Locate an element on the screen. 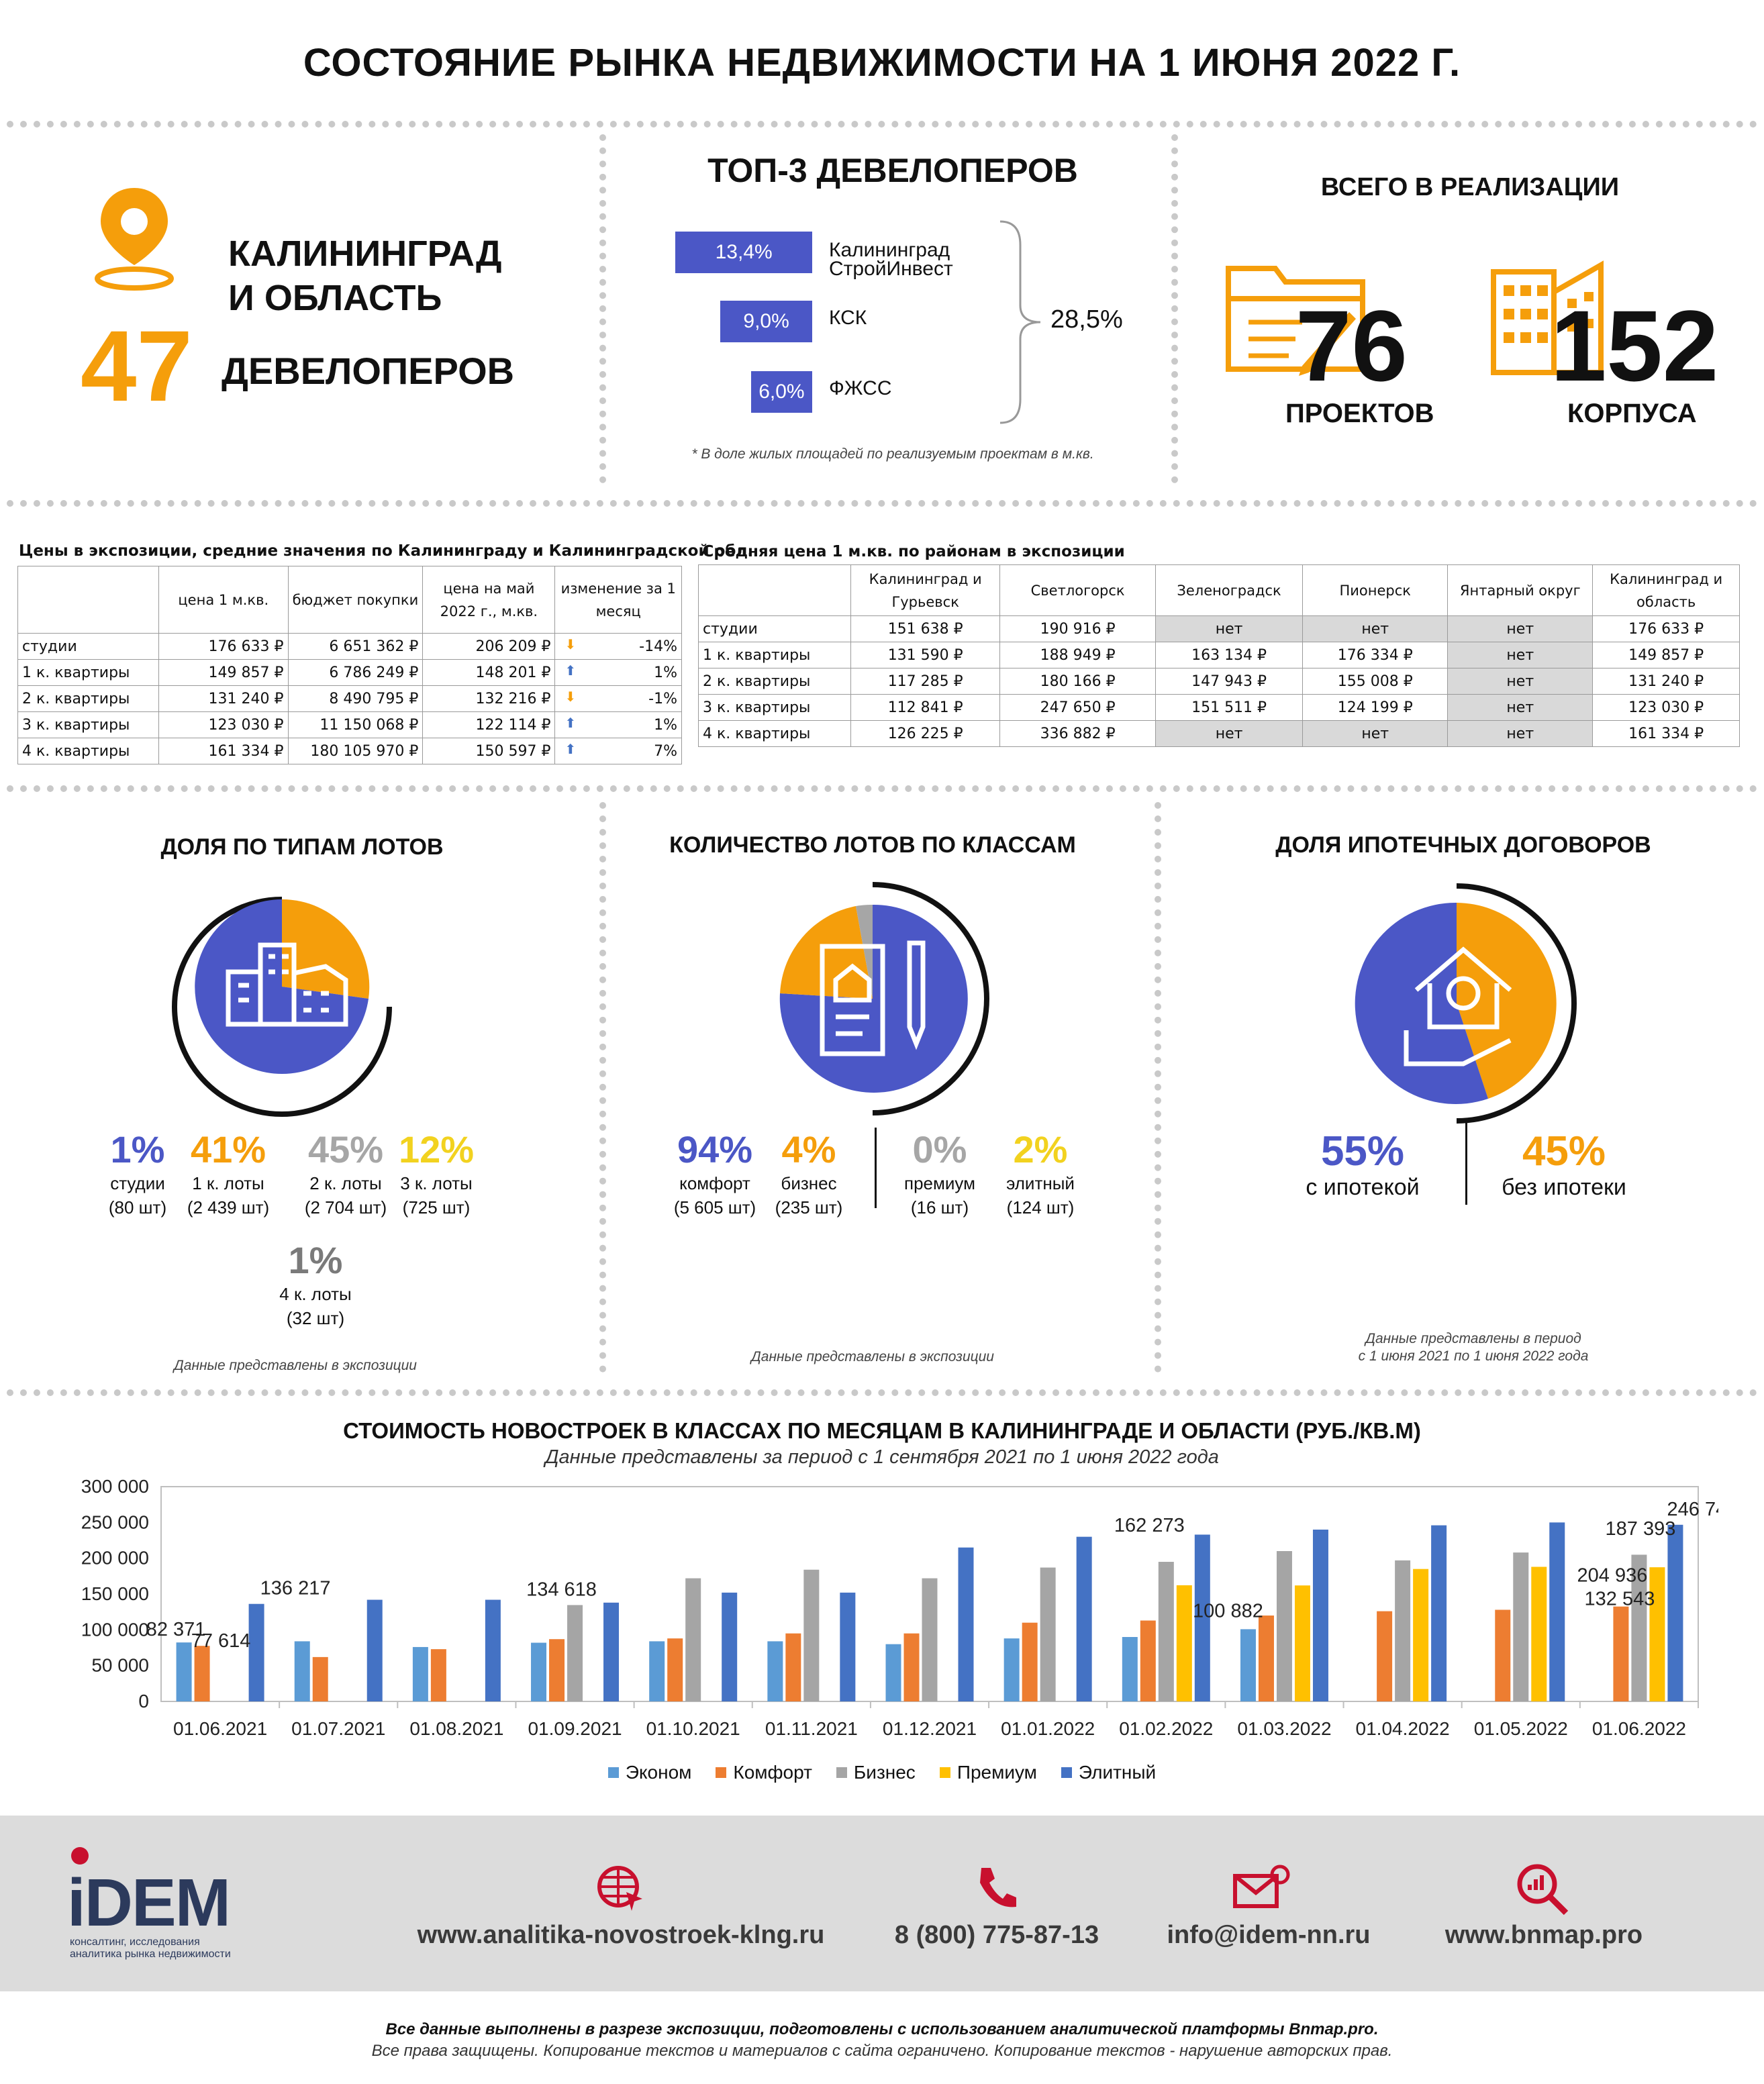 Image resolution: width=1764 pixels, height=2084 pixels. table-header-cell: Зеленоградск is located at coordinates (1230, 590).